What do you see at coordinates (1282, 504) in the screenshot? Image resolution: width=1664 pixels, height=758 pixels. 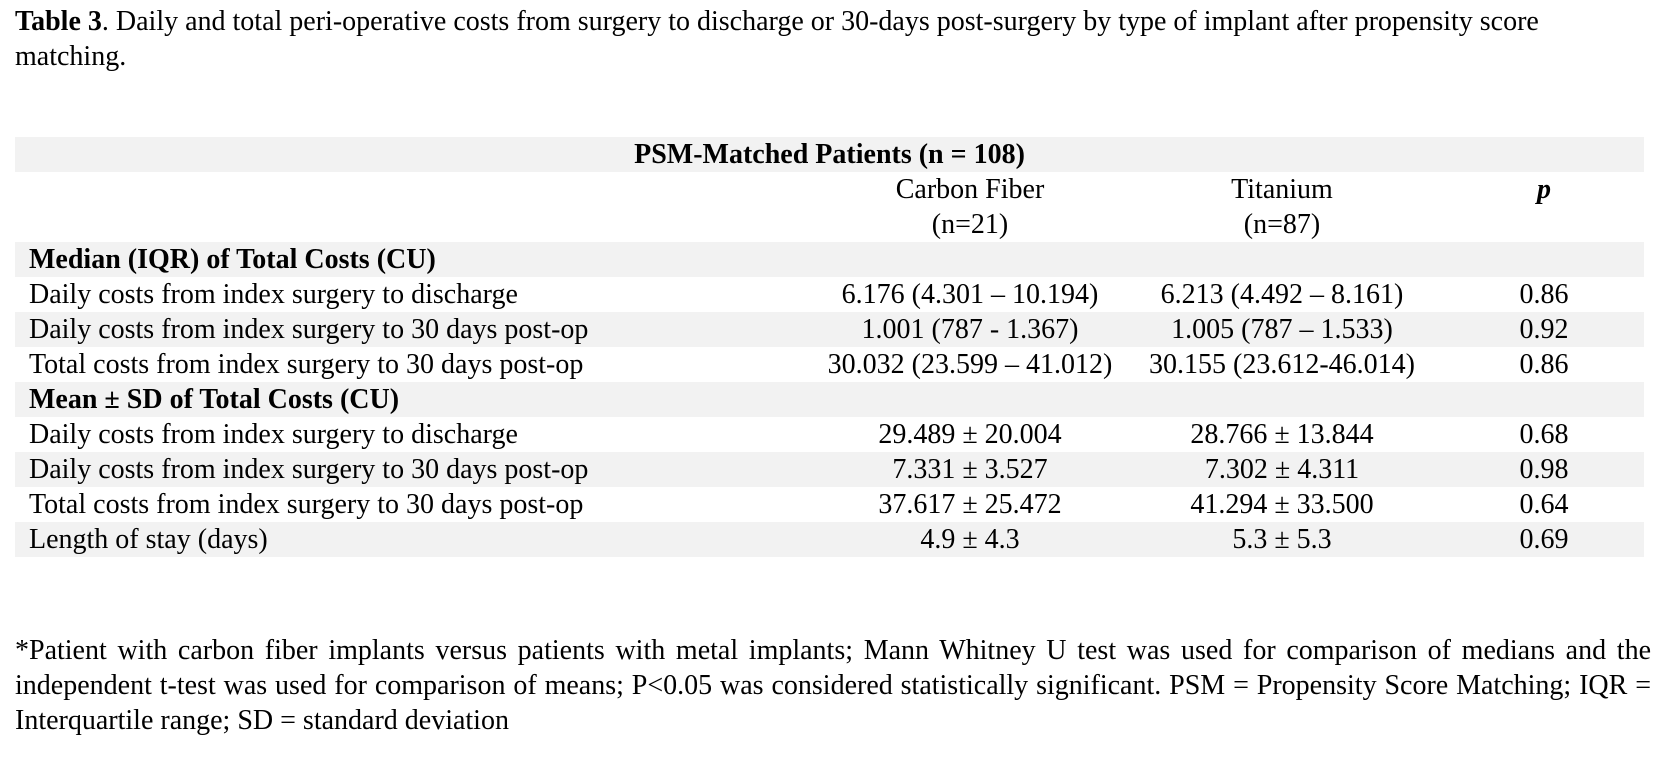 I see `titanium-value: 41.294 ± 33.500` at bounding box center [1282, 504].